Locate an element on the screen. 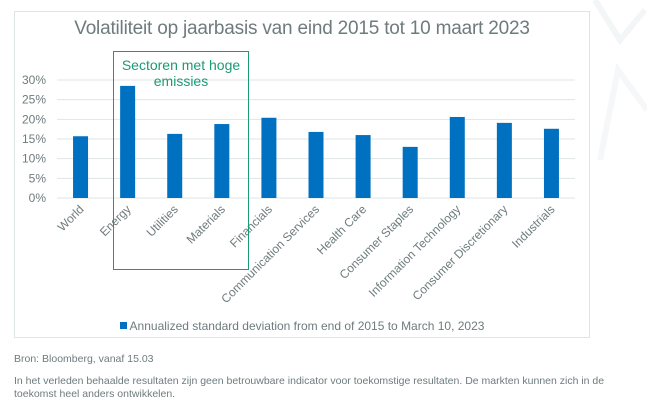 The height and width of the screenshot is (406, 647). y-tick-label: 30% is located at coordinates (34, 80).